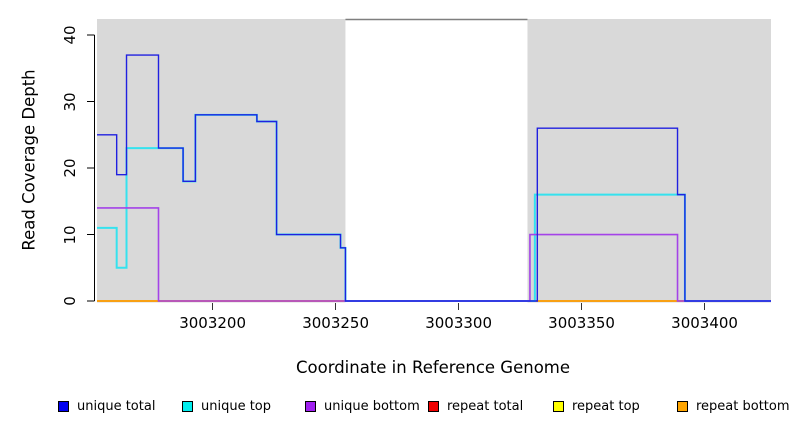  What do you see at coordinates (485, 406) in the screenshot?
I see `legend-label: repeat total` at bounding box center [485, 406].